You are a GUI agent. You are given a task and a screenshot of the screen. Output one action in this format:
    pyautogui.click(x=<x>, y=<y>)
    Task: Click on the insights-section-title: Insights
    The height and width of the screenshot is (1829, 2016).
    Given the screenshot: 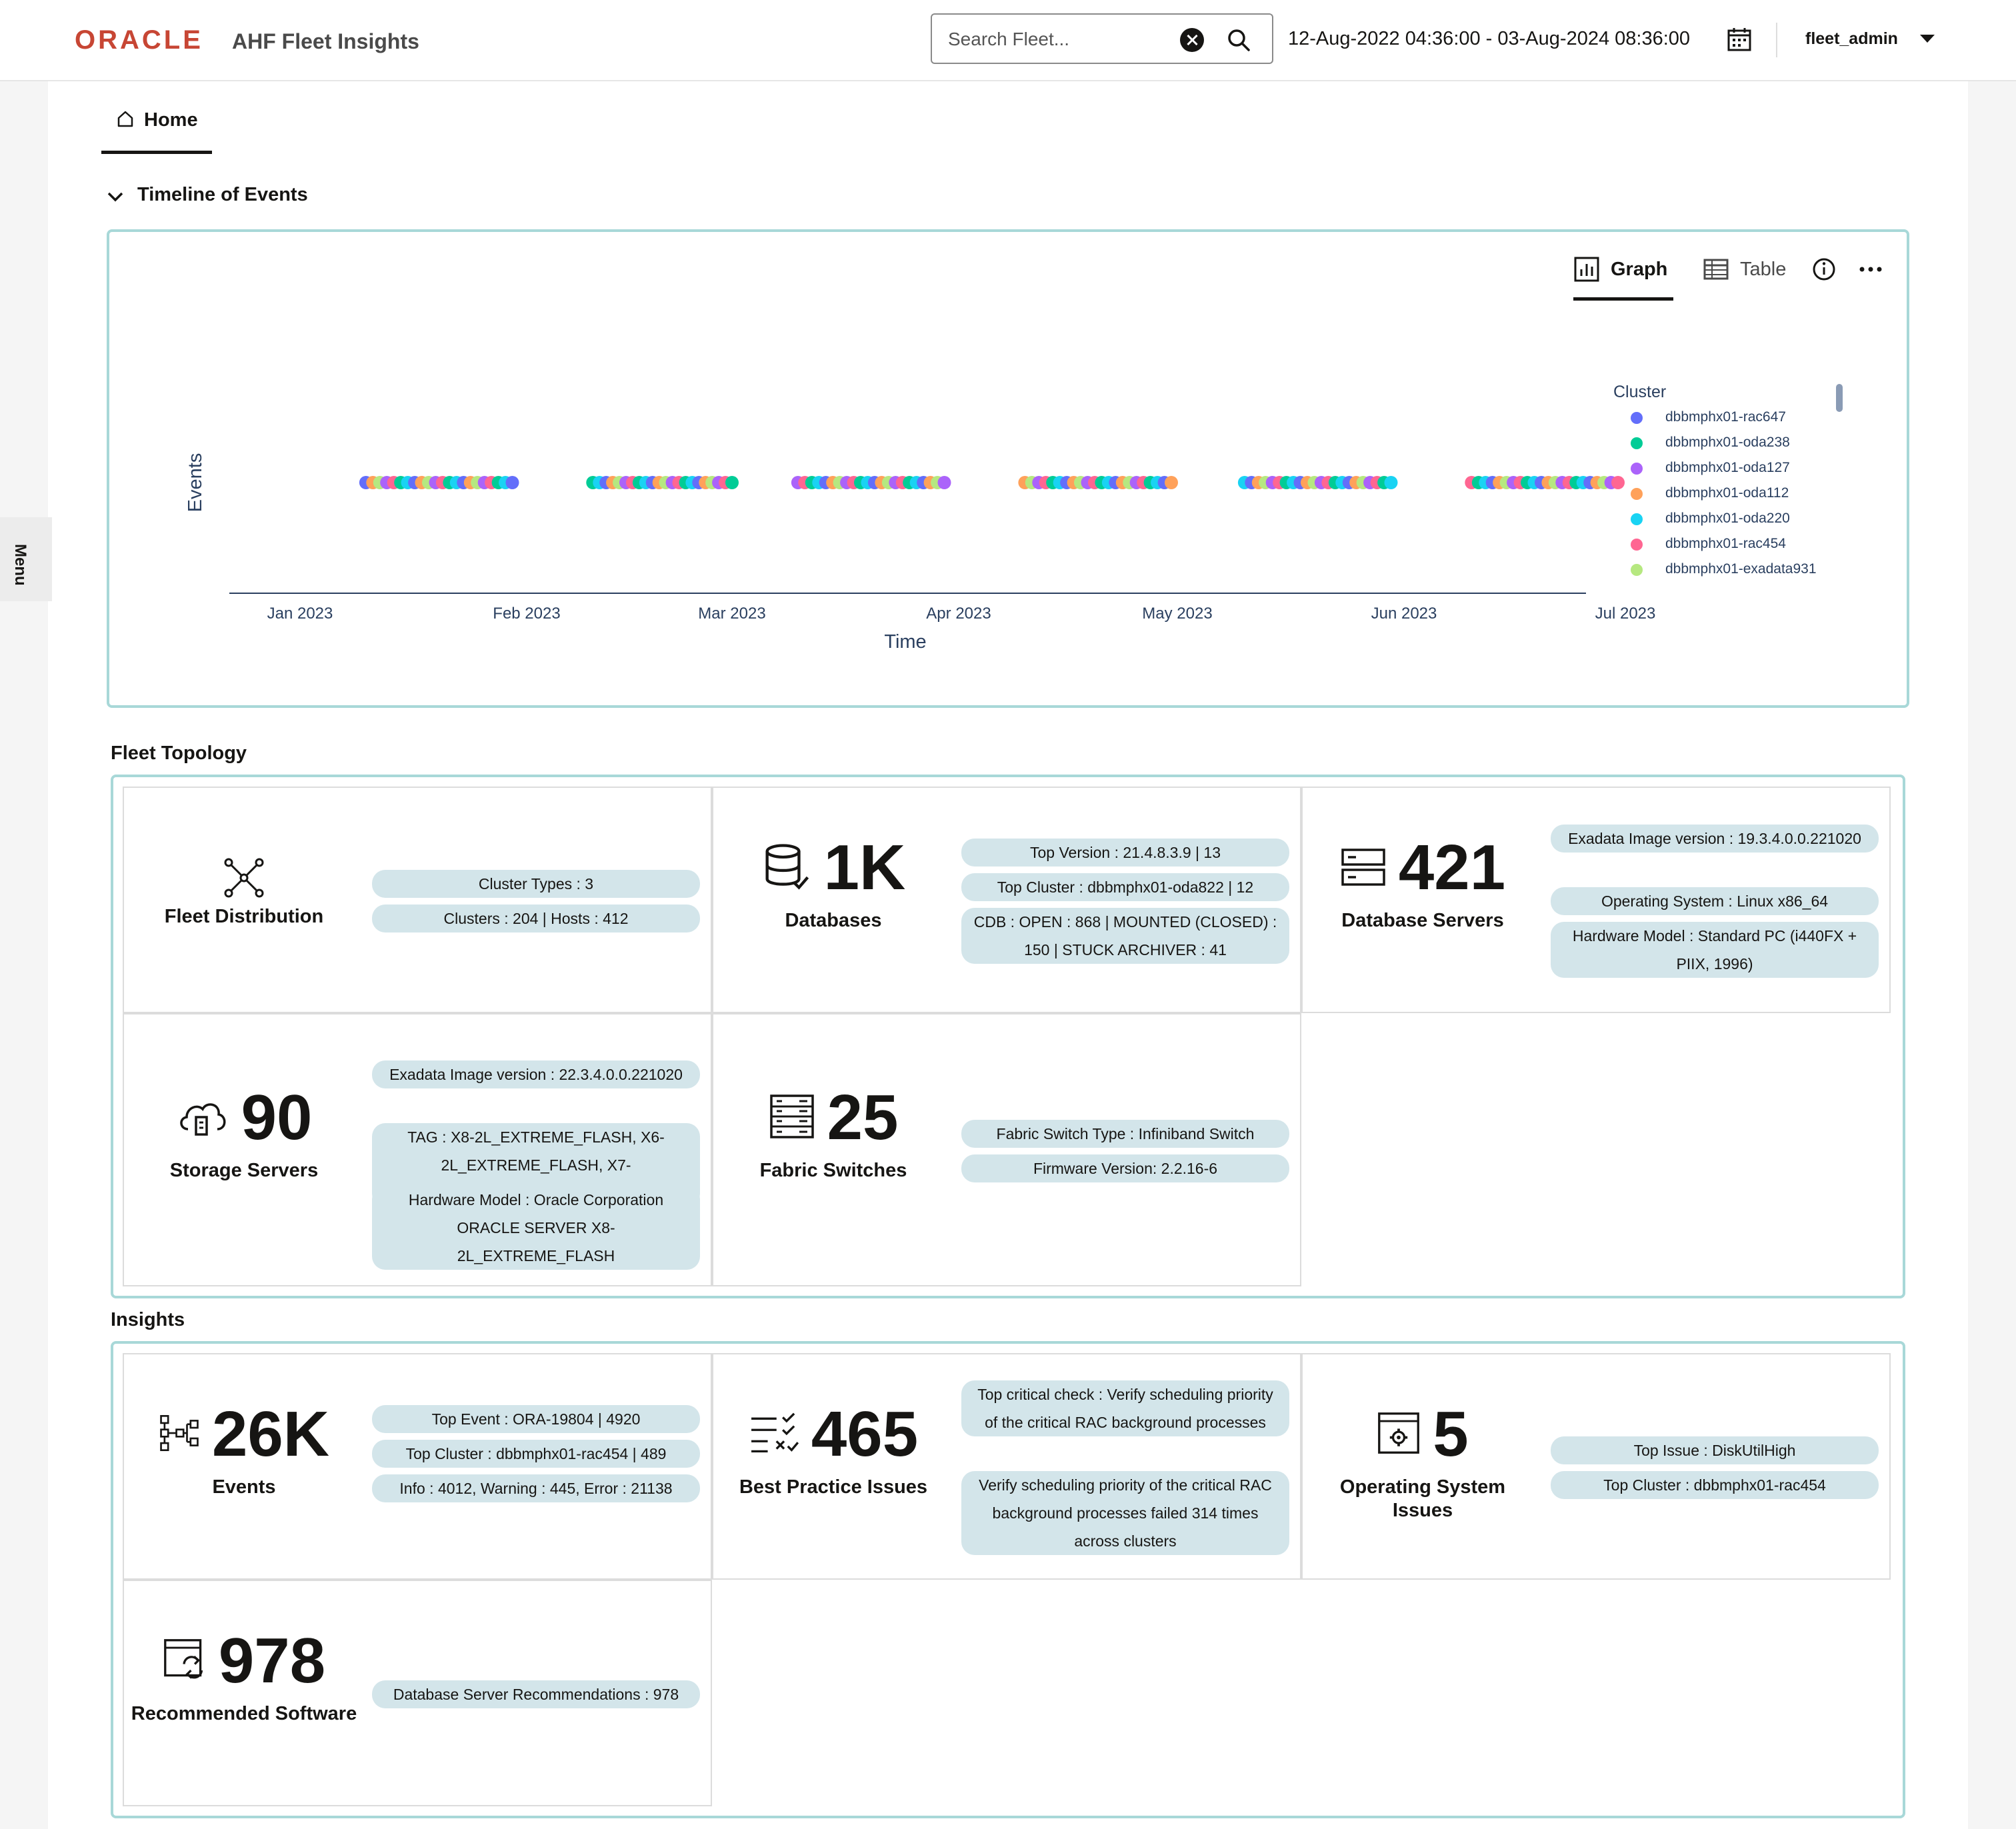 What is the action you would take?
    pyautogui.click(x=148, y=1319)
    